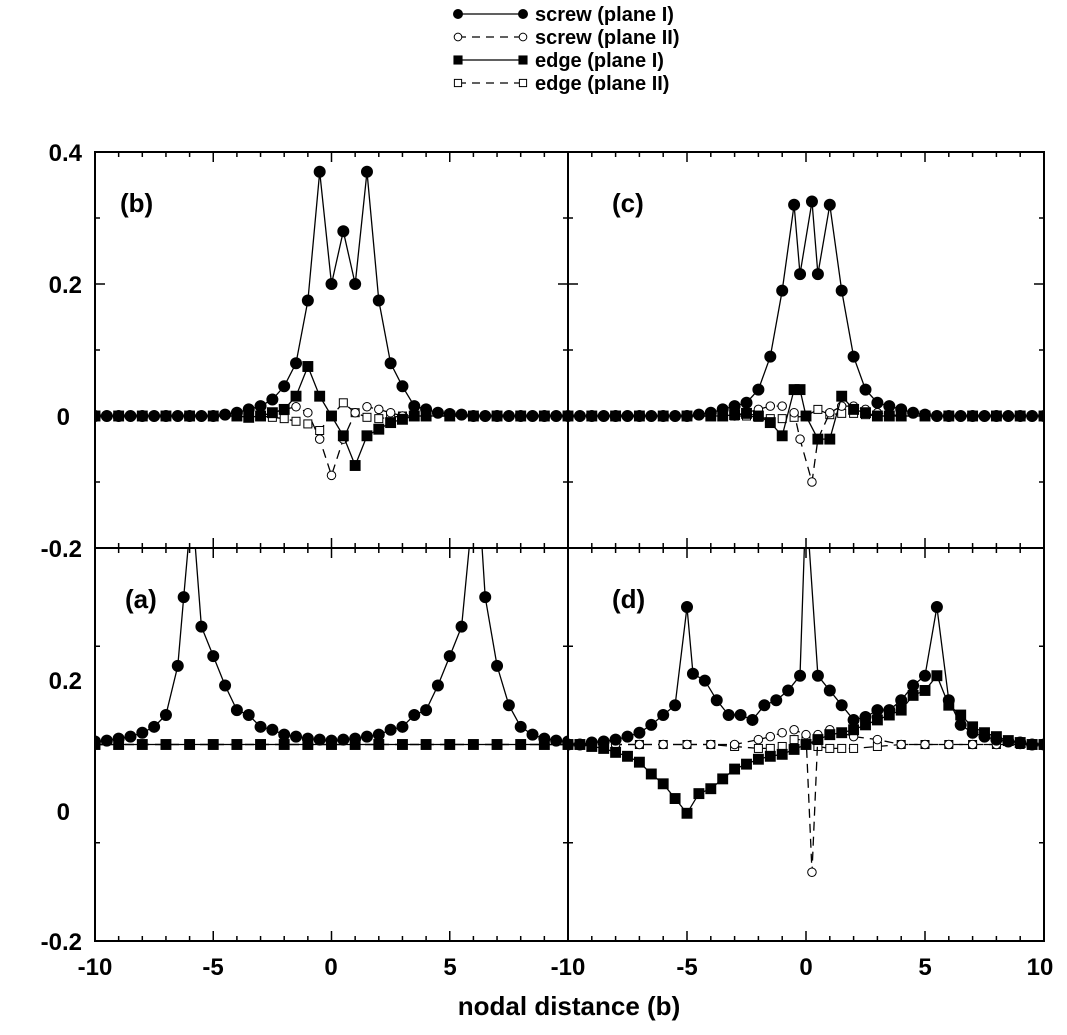 The image size is (1067, 1035). I want to click on legend-item-2: screw (plane II), so click(566, 38).